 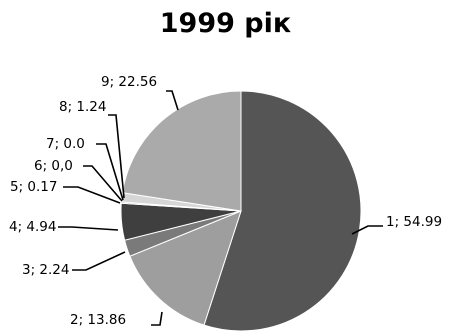 What do you see at coordinates (83, 107) in the screenshot?
I see `slice-label-8: 8; 1.24` at bounding box center [83, 107].